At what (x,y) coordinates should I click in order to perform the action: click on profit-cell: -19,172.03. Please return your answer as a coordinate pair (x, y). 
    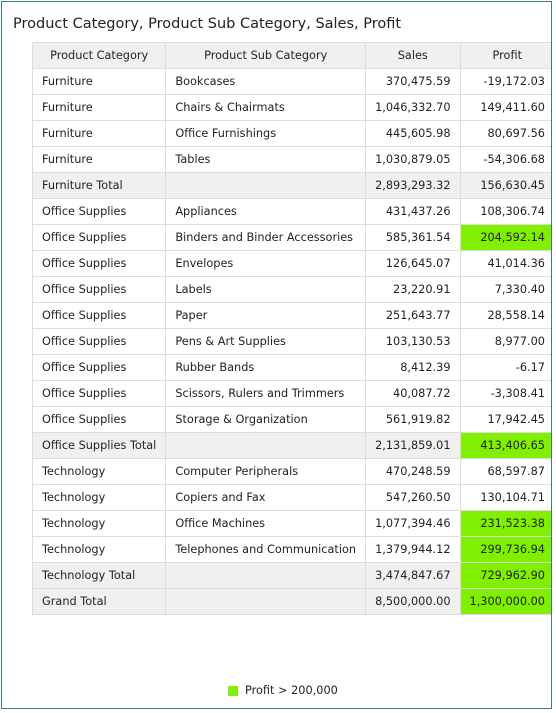
    Looking at the image, I should click on (505, 81).